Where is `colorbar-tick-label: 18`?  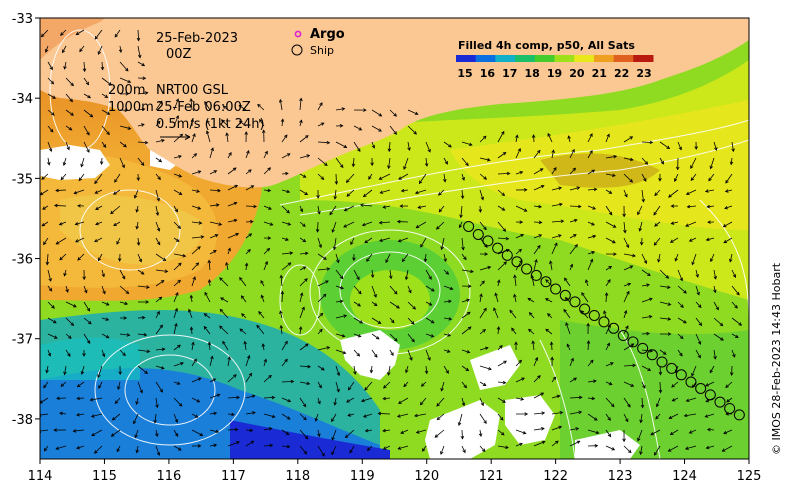 colorbar-tick-label: 18 is located at coordinates (531, 73).